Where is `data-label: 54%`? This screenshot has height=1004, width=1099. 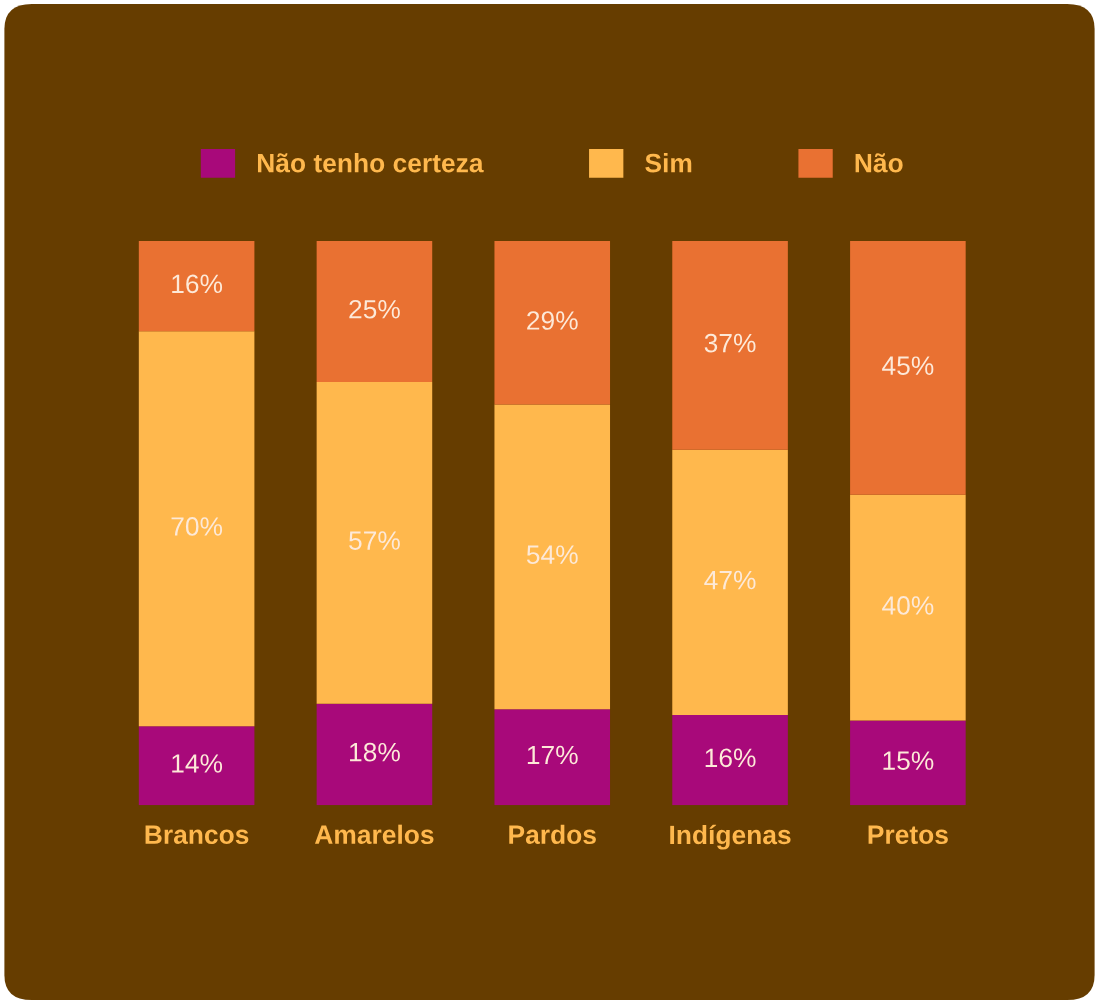 data-label: 54% is located at coordinates (552, 555).